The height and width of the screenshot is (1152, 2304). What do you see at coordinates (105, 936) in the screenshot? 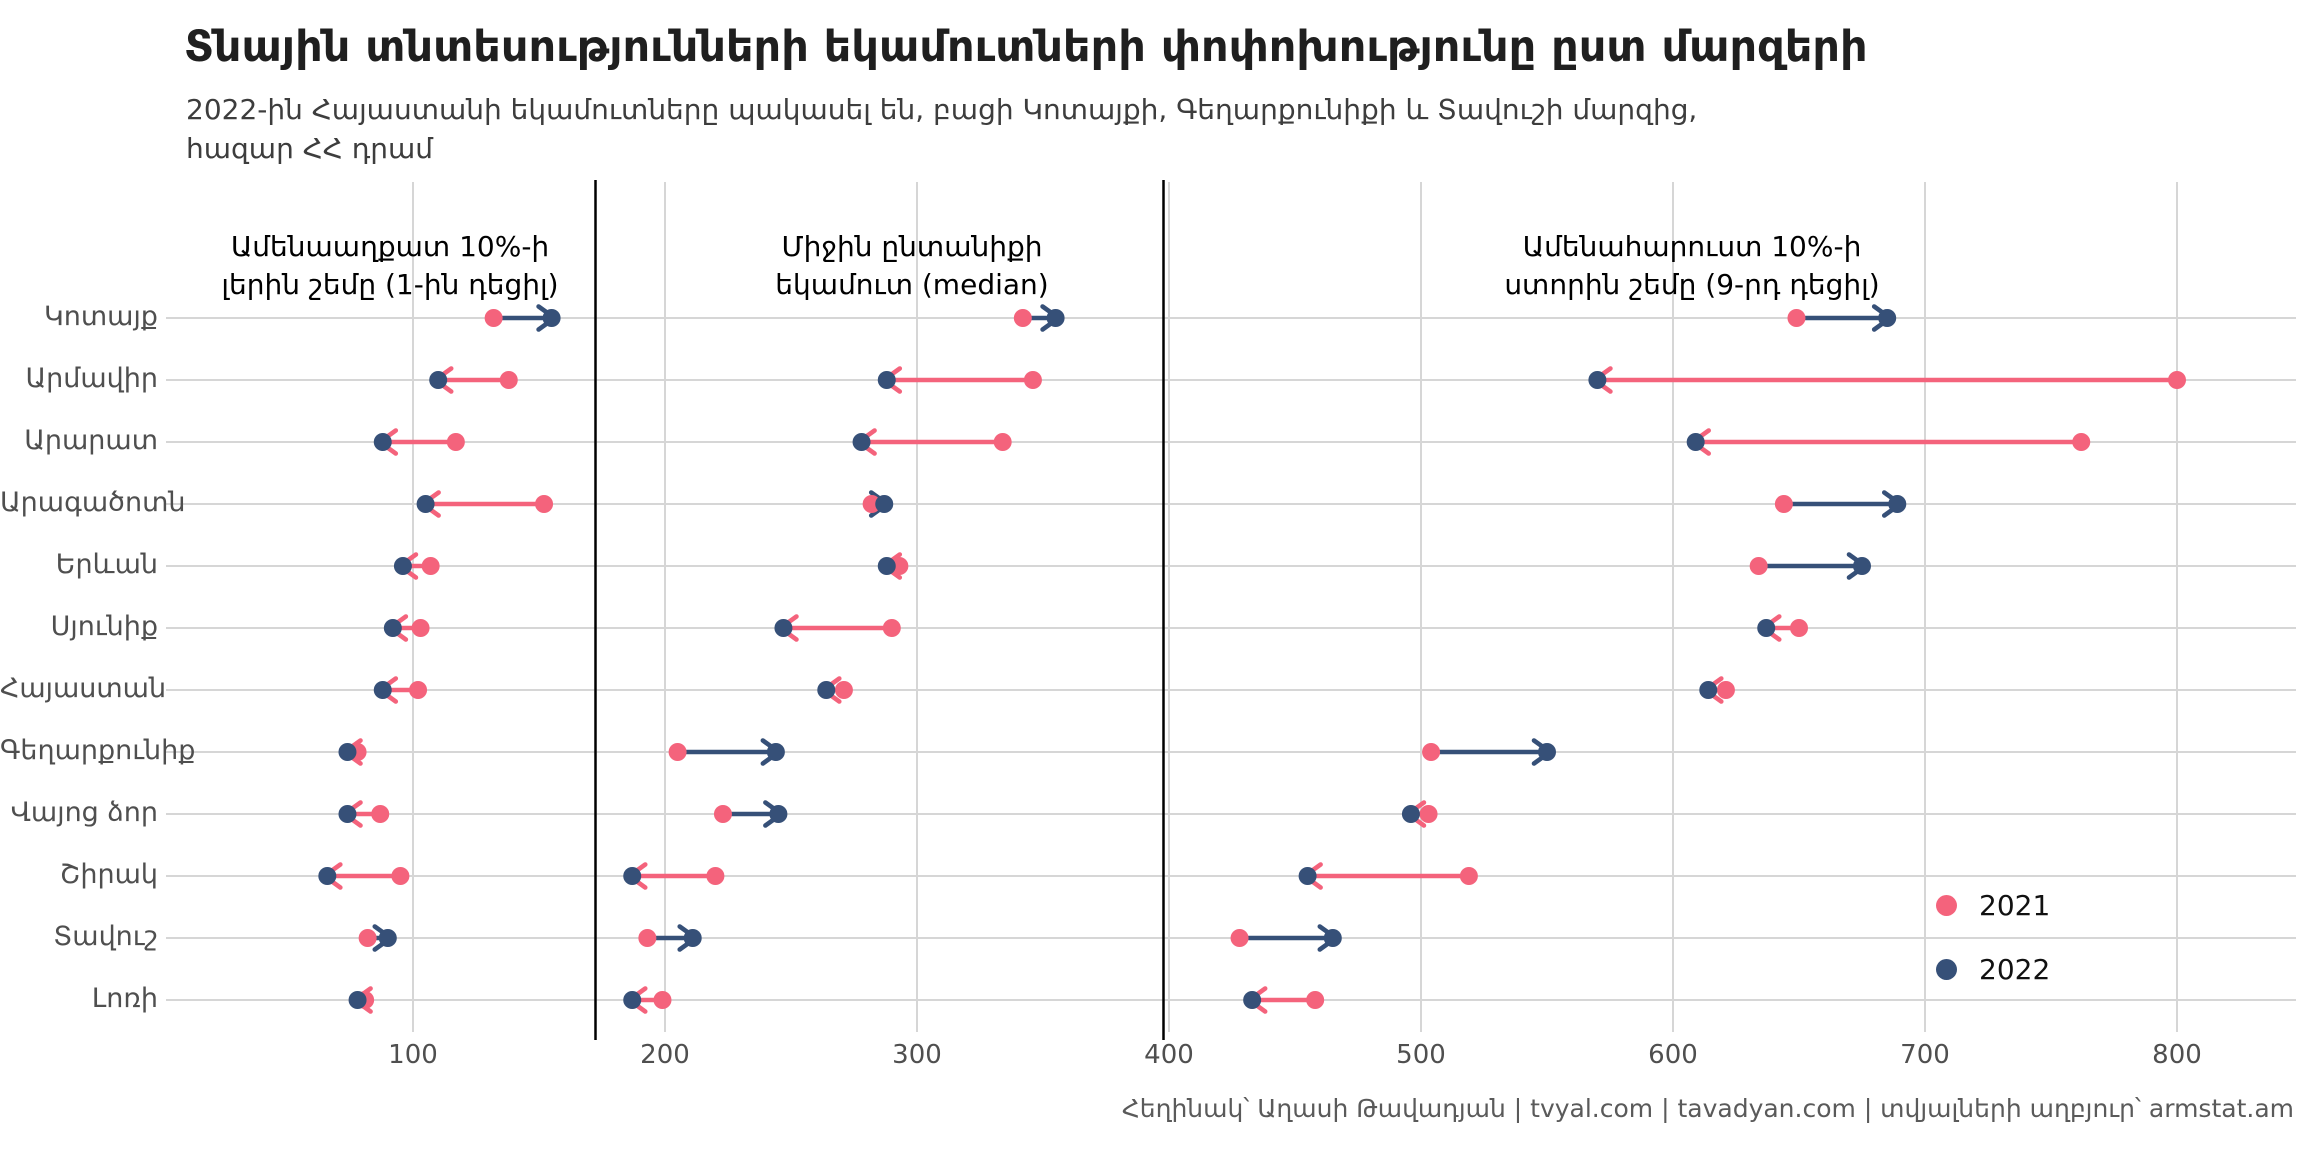
I see `y-axis-label-region: Տավուշ` at bounding box center [105, 936].